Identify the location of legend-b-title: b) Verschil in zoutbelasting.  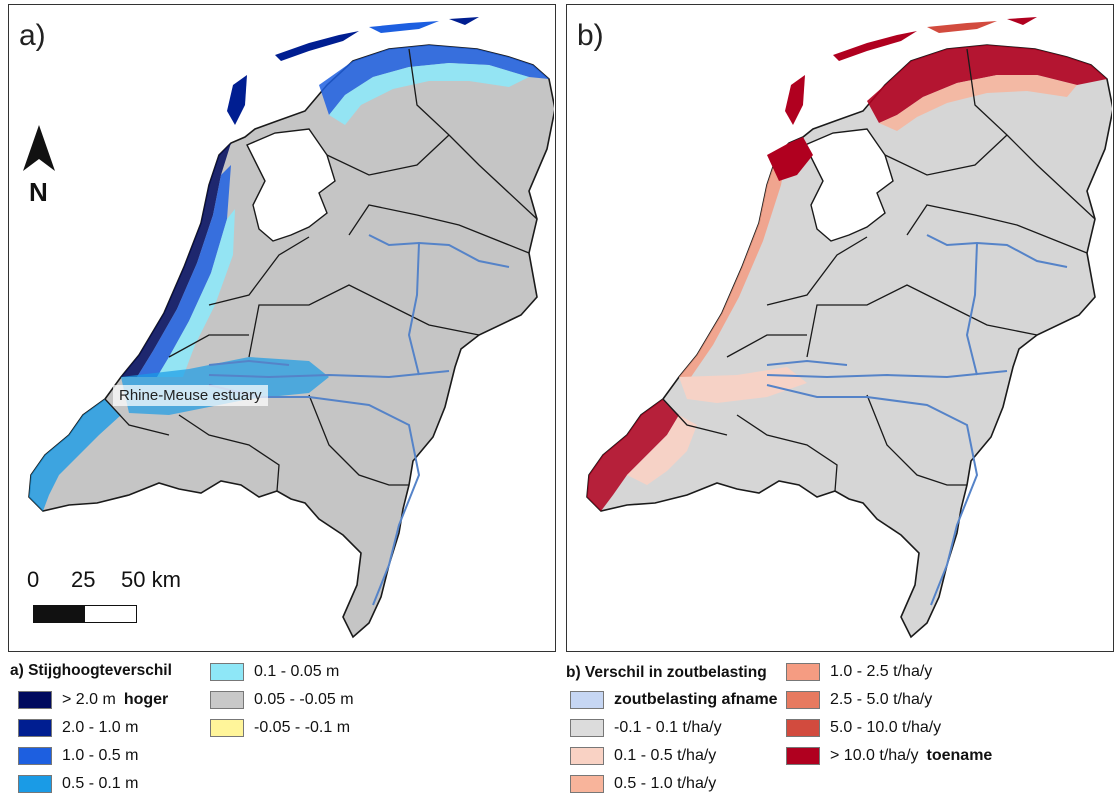
(666, 672).